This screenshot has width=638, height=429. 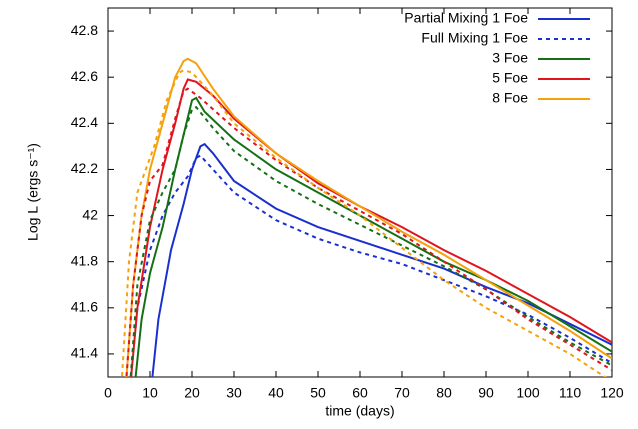 What do you see at coordinates (466, 18) in the screenshot?
I see `legend-label: Partial Mixing 1 Foe` at bounding box center [466, 18].